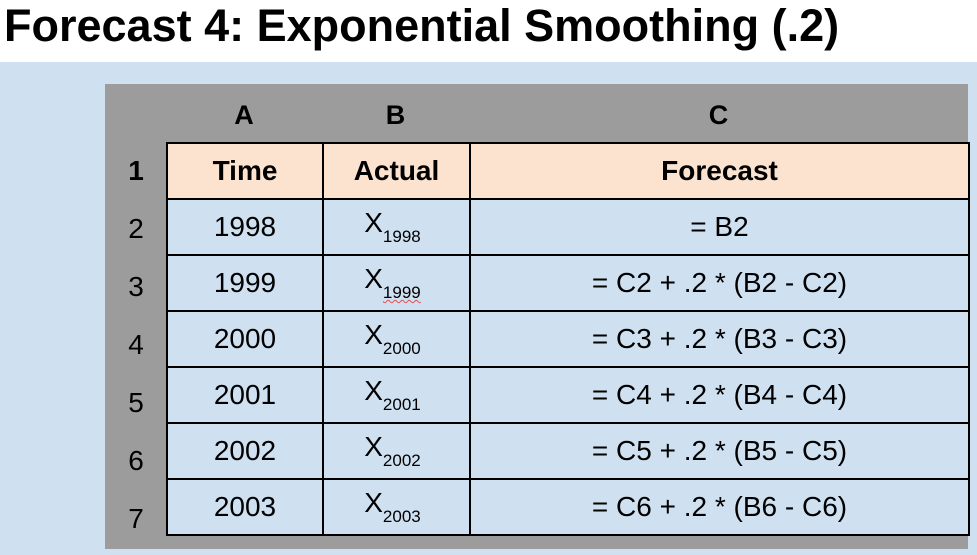 The height and width of the screenshot is (555, 977). What do you see at coordinates (719, 339) in the screenshot?
I see `forecast-formula-cell: = C3 + .2 * (B3 - C3)` at bounding box center [719, 339].